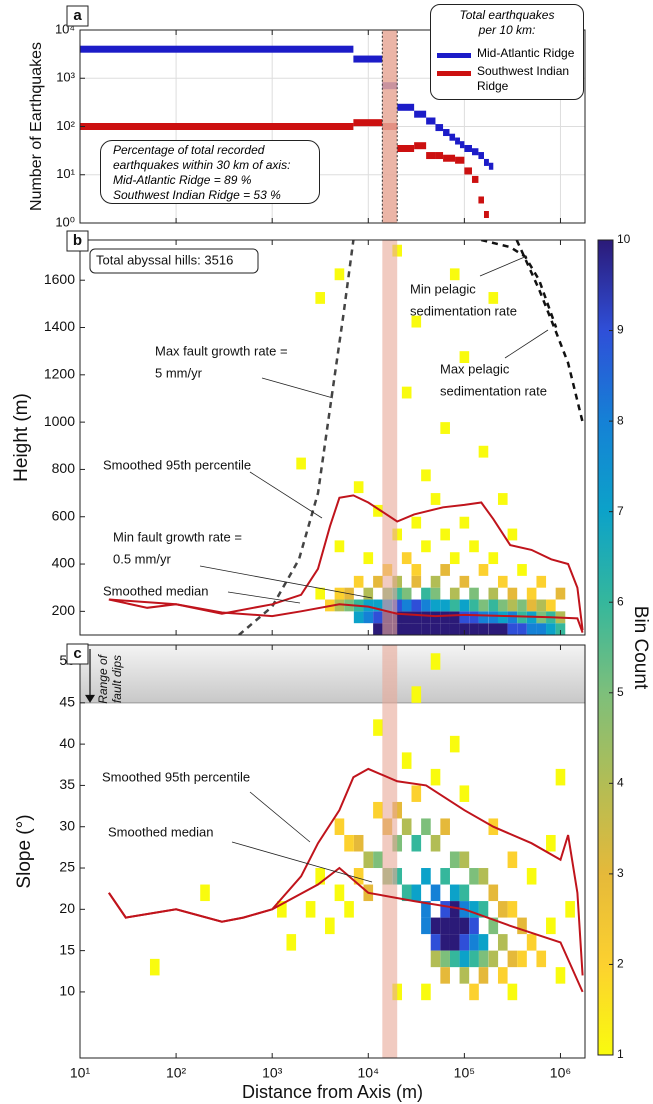  What do you see at coordinates (77, 240) in the screenshot?
I see `panel-letter: b` at bounding box center [77, 240].